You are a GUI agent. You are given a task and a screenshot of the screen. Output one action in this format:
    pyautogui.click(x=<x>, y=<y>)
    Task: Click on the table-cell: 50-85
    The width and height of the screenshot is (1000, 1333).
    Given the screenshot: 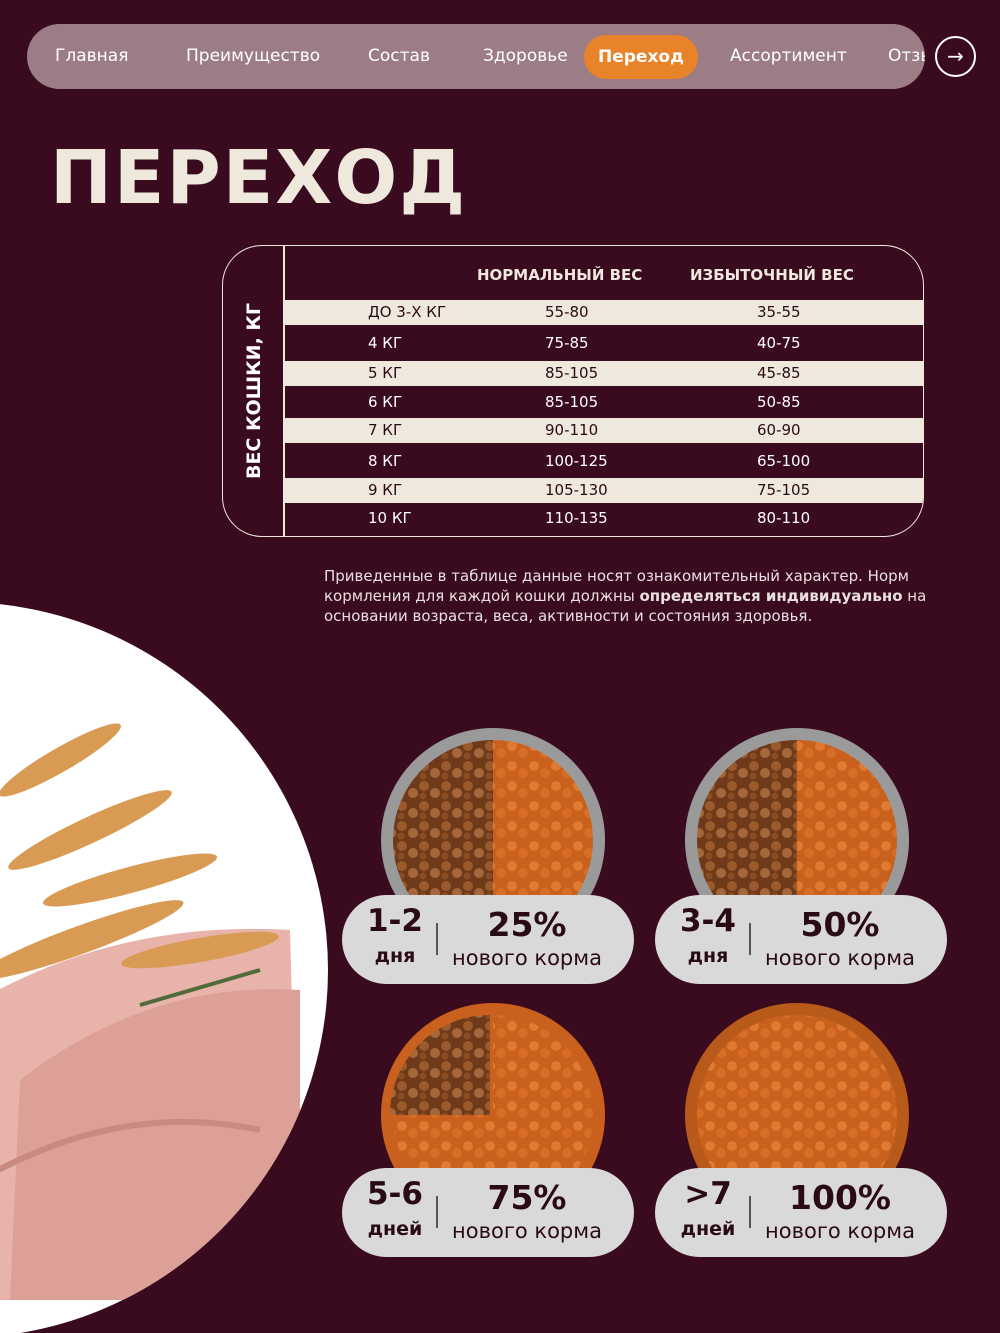 What is the action you would take?
    pyautogui.click(x=779, y=402)
    